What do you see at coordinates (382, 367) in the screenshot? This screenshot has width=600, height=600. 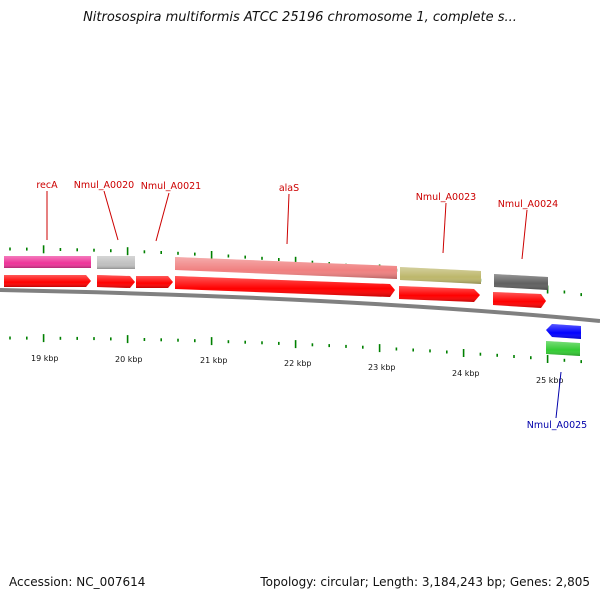 I see `kbp-label-23: 23 kbp` at bounding box center [382, 367].